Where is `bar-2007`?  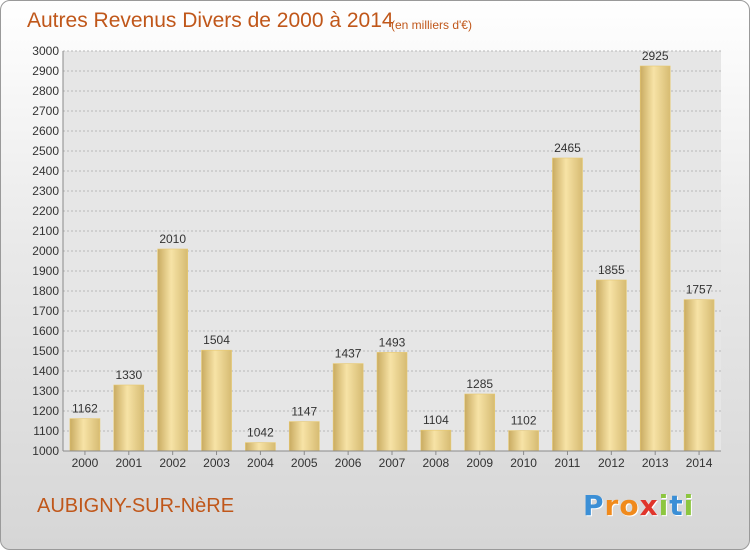
bar-2007 is located at coordinates (392, 402).